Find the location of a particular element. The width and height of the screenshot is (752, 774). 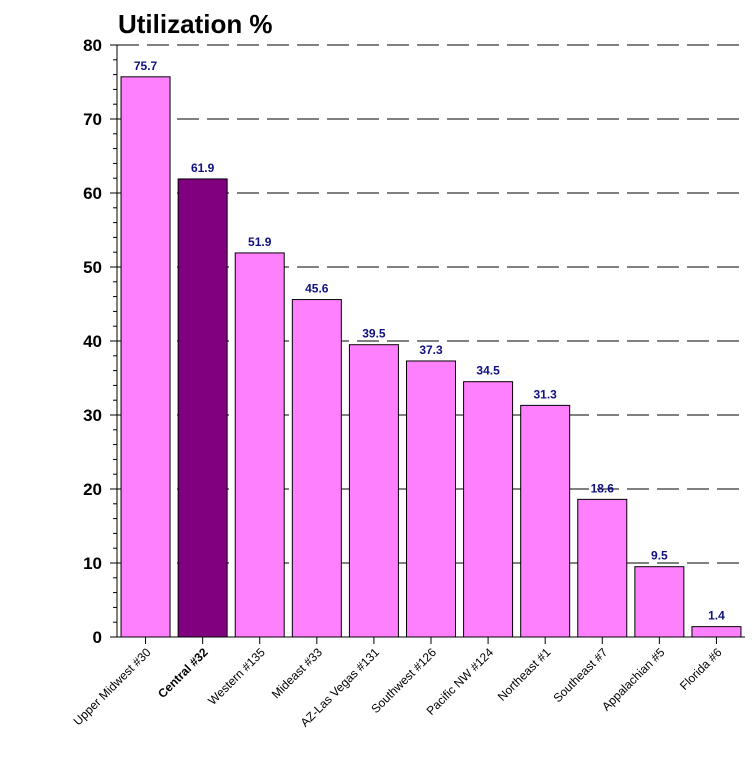

y-tick-label: 80 is located at coordinates (92, 45).